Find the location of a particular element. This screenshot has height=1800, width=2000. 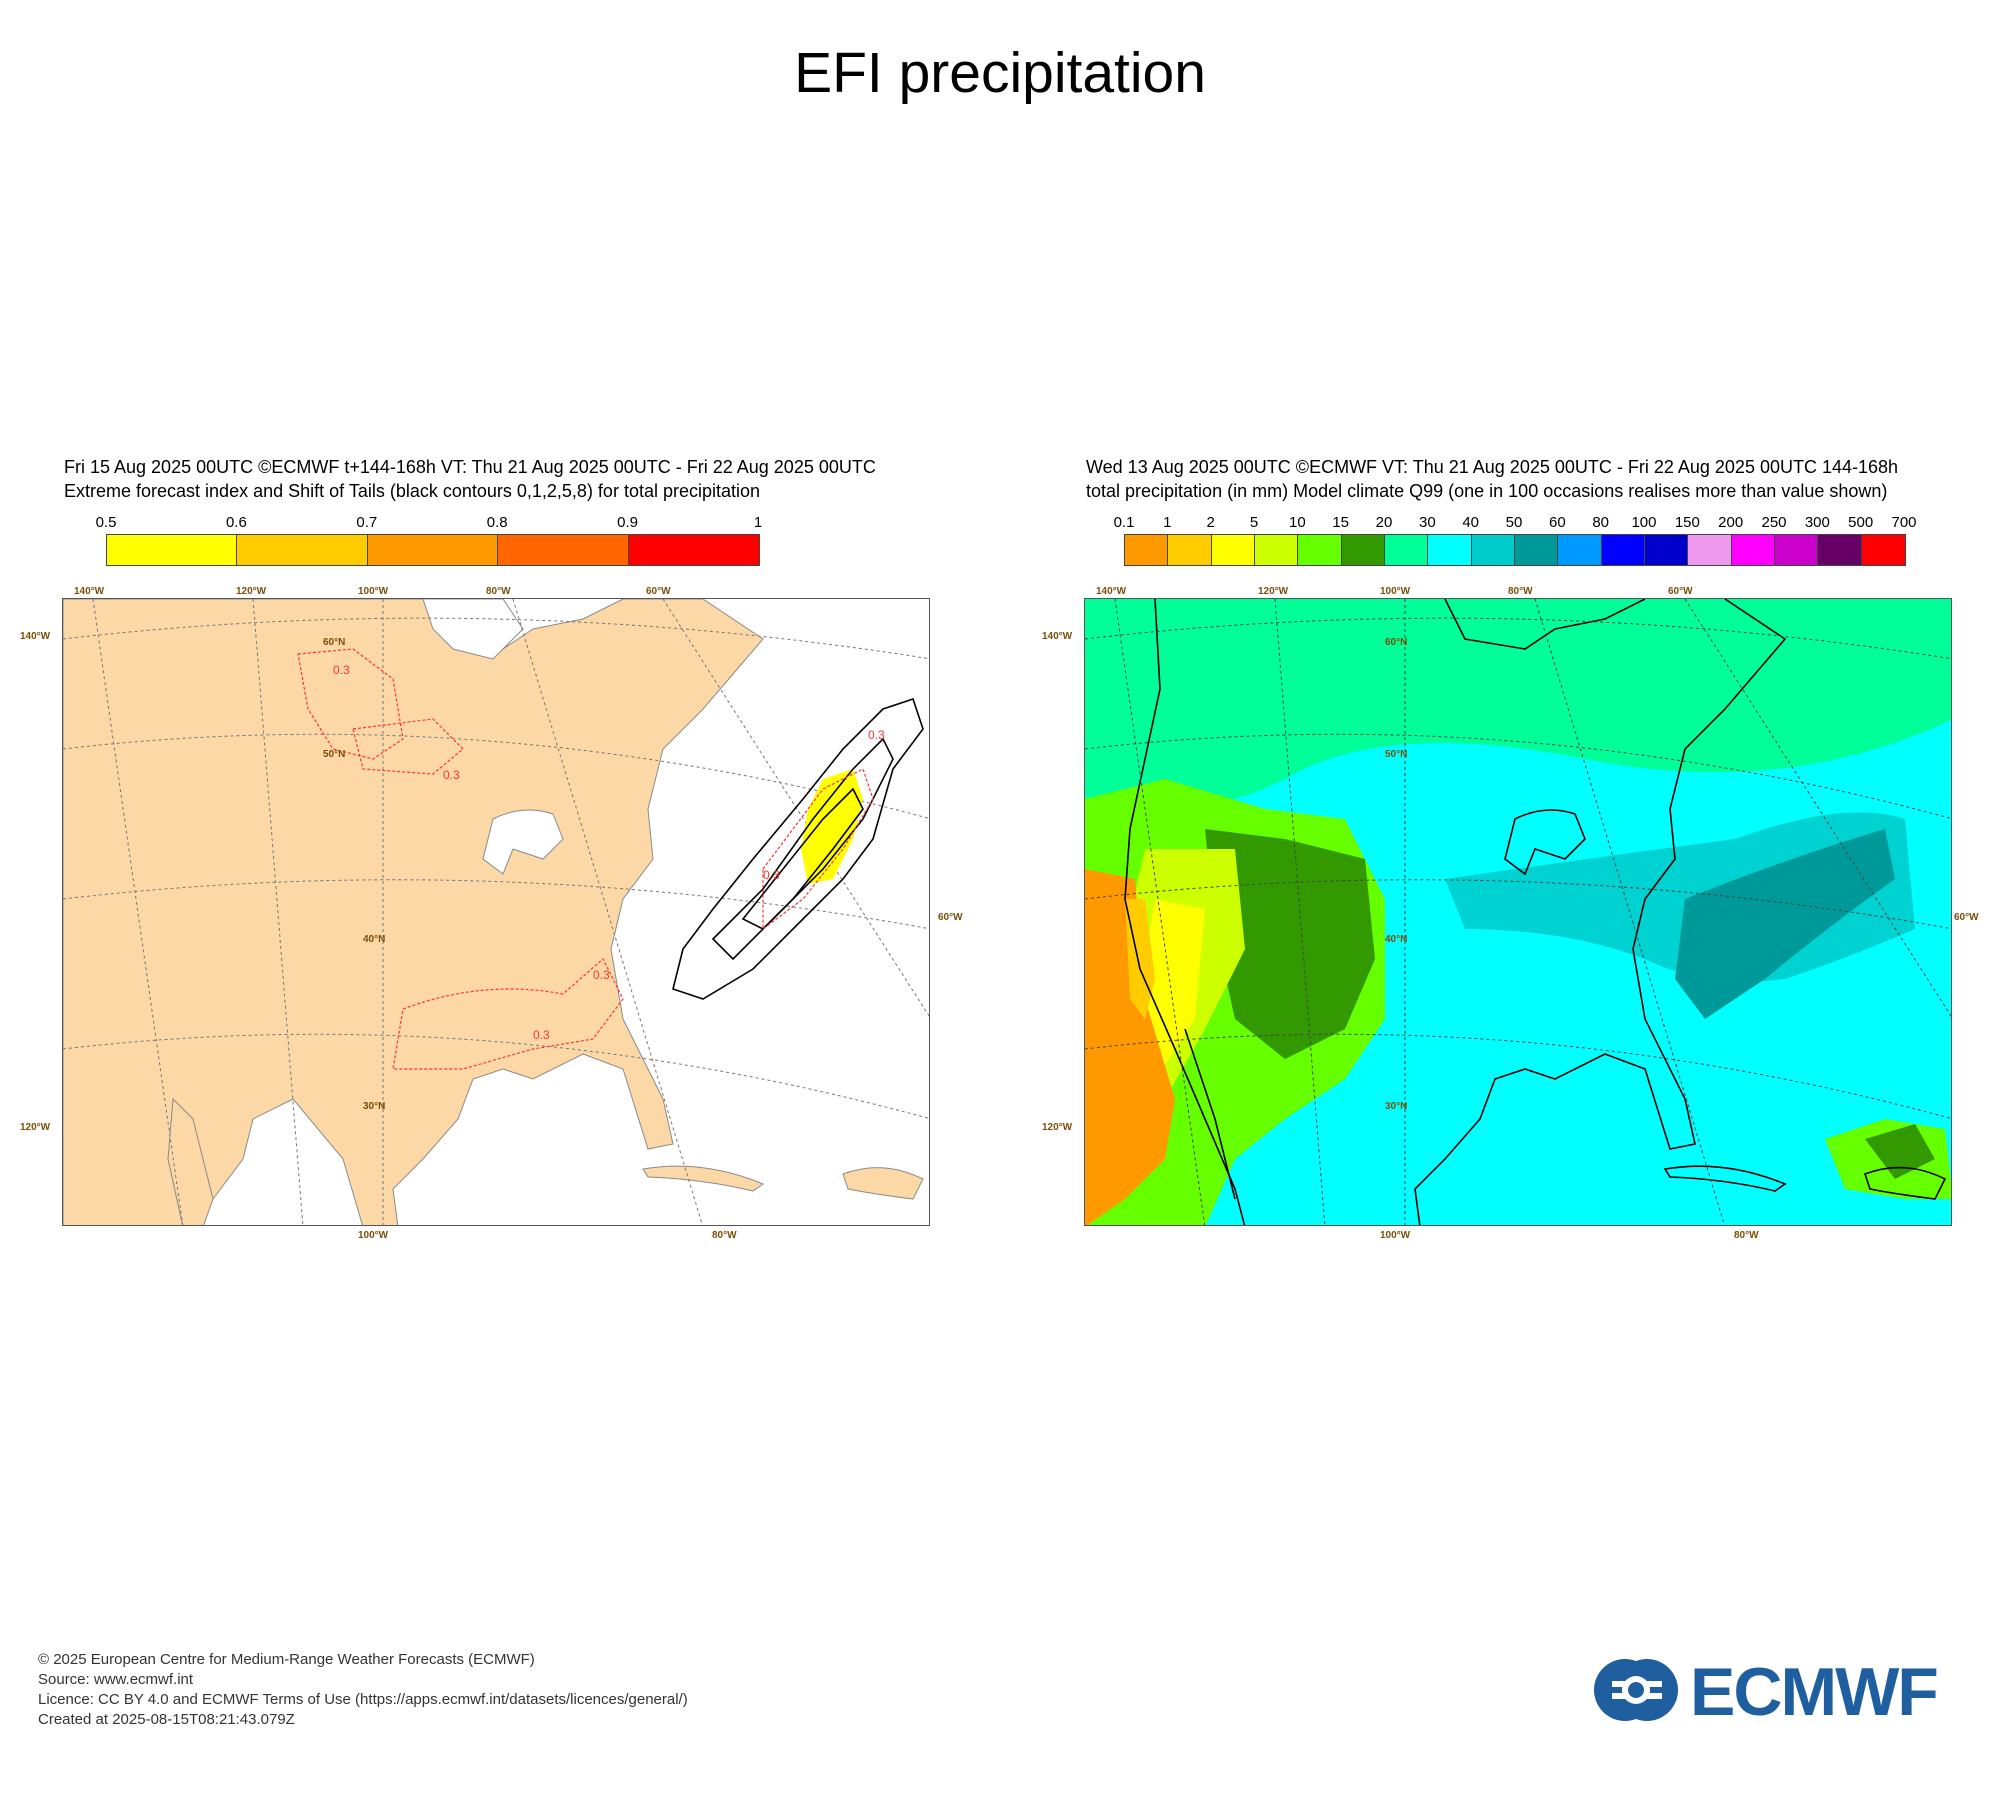

q99-colorbar-tick: 250 is located at coordinates (1774, 522).